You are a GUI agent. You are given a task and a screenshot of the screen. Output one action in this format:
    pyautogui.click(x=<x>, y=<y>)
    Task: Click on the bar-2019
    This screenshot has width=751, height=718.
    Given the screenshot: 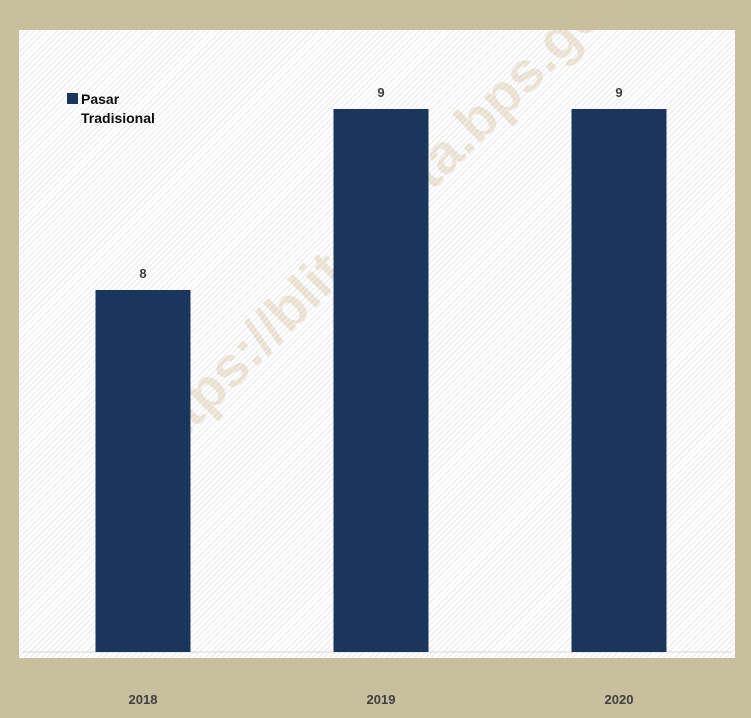 What is the action you would take?
    pyautogui.click(x=381, y=380)
    